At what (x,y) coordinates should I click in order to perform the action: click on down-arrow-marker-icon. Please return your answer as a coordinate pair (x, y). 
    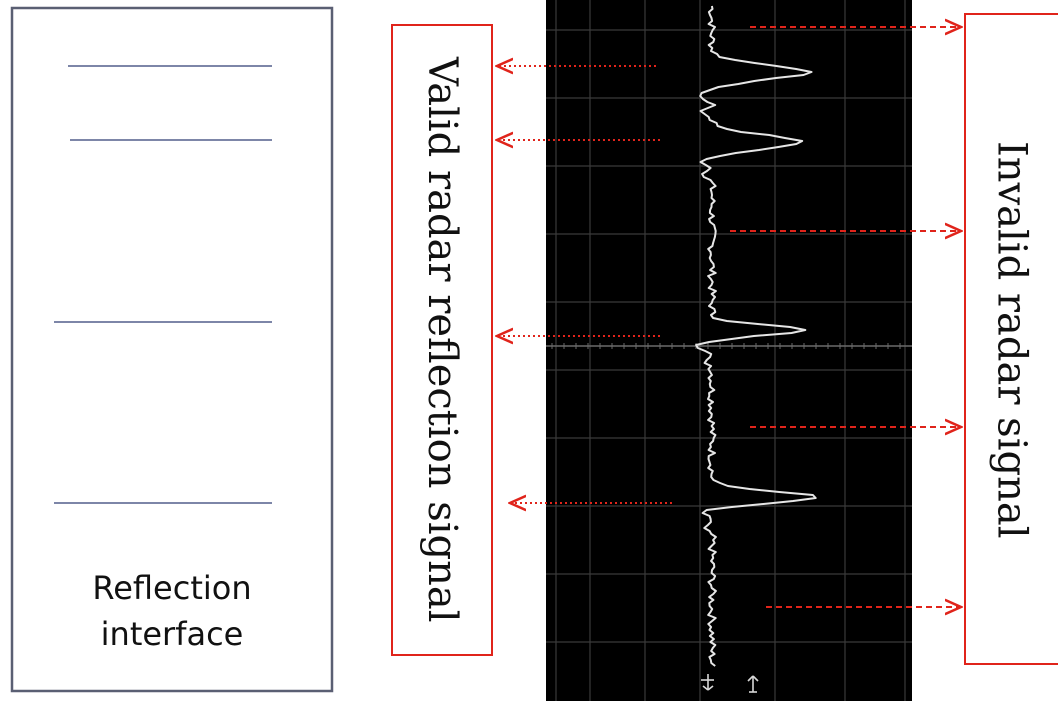
    Looking at the image, I should click on (707, 682).